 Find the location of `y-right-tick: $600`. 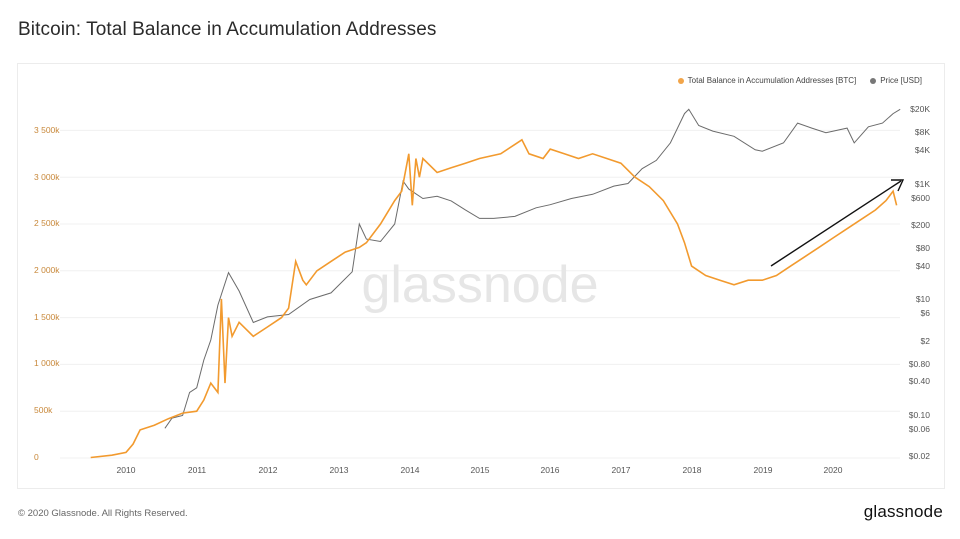

y-right-tick: $600 is located at coordinates (920, 198).